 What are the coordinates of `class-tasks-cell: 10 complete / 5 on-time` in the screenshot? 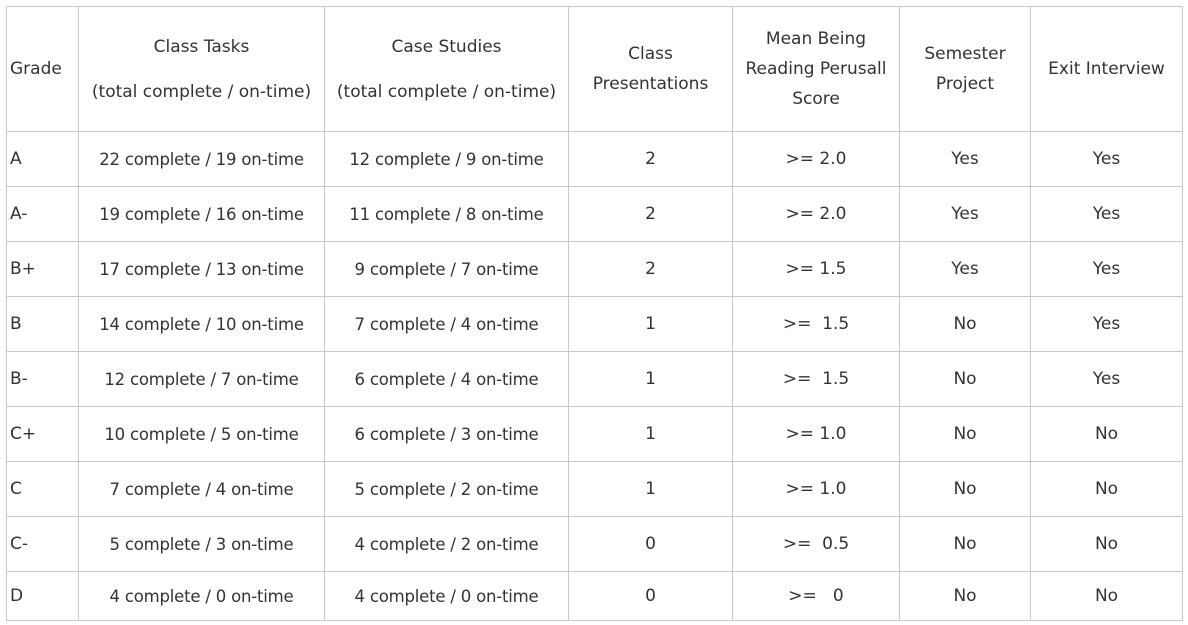 It's located at (201, 434).